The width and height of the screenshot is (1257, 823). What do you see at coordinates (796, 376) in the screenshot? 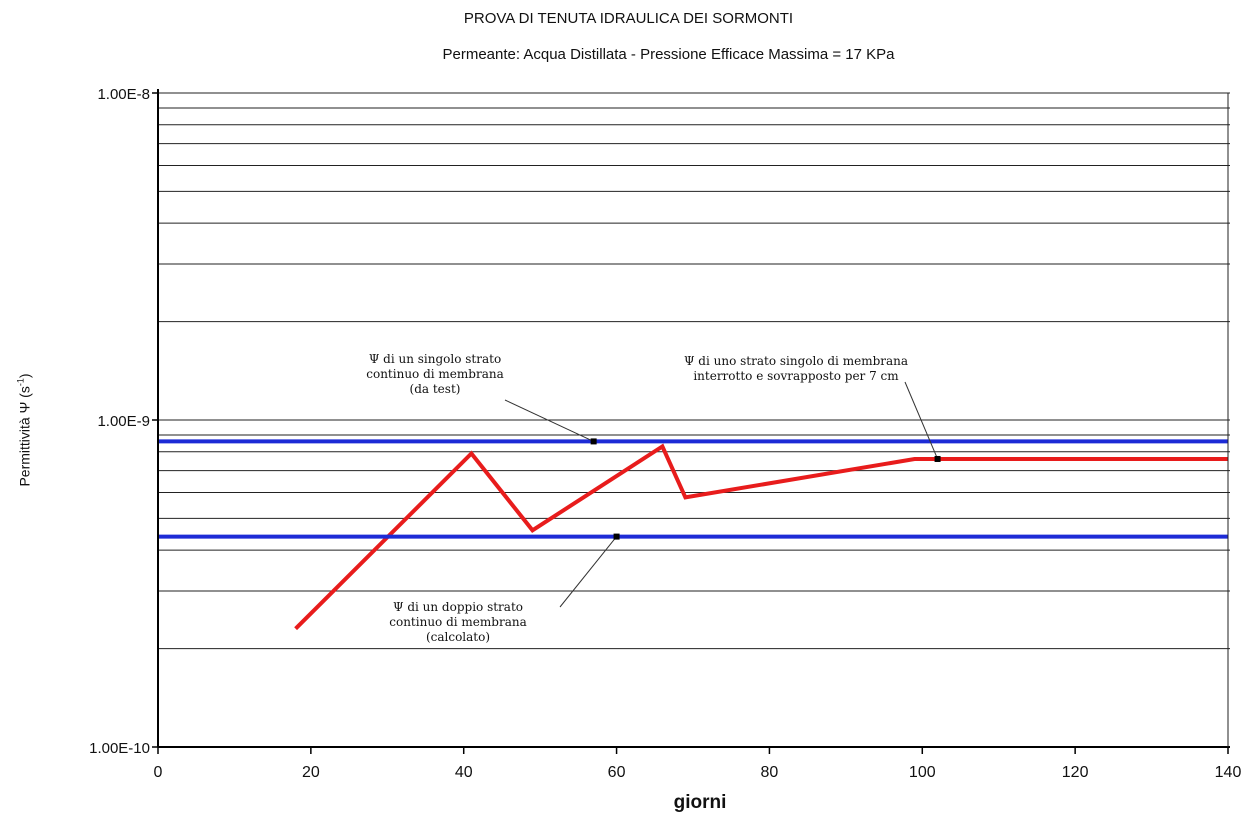
I see `annotation-line: interrotto e sovrapposto per 7 cm` at bounding box center [796, 376].